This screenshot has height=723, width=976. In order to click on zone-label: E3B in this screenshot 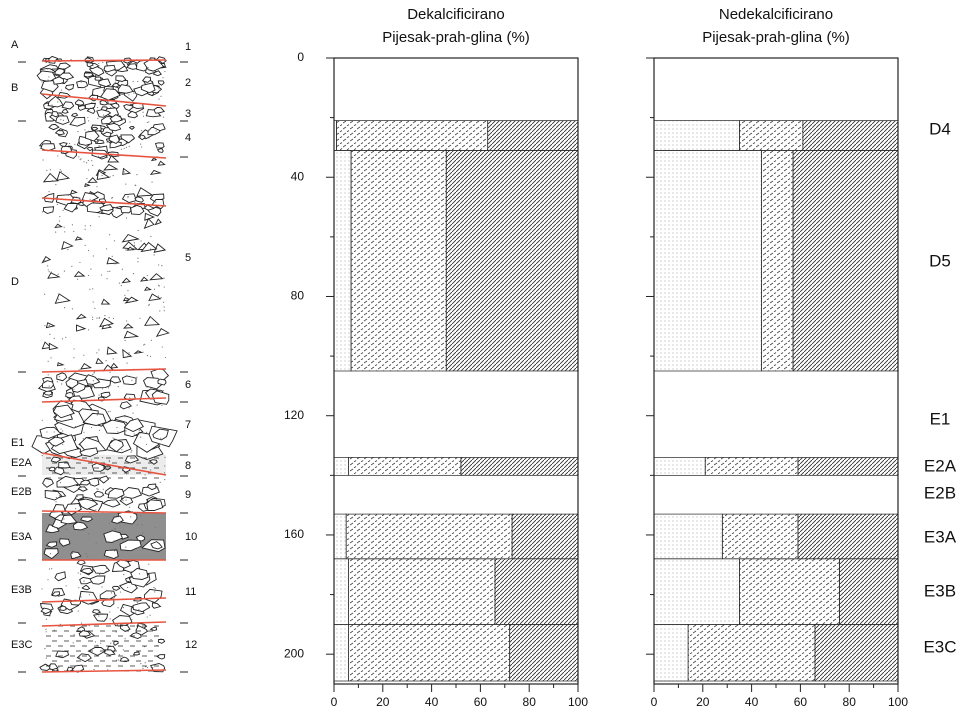, I will do `click(940, 590)`.